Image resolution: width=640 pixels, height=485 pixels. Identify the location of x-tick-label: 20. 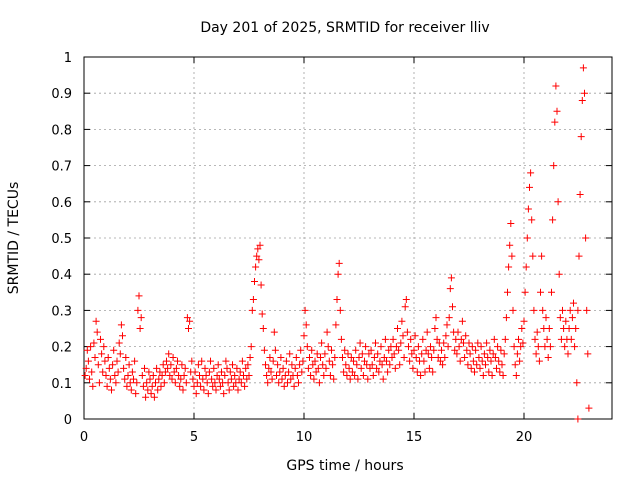
(524, 437).